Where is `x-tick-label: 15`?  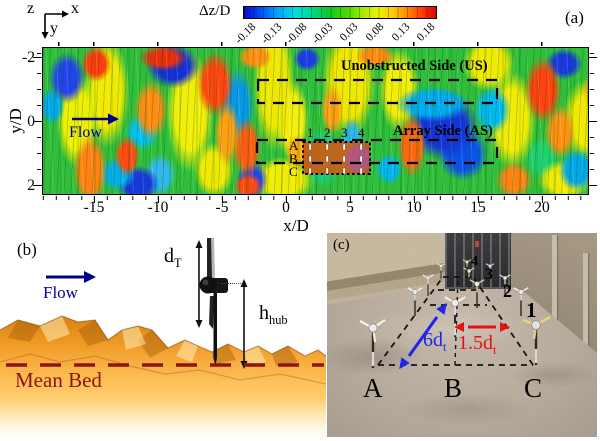 x-tick-label: 15 is located at coordinates (478, 207).